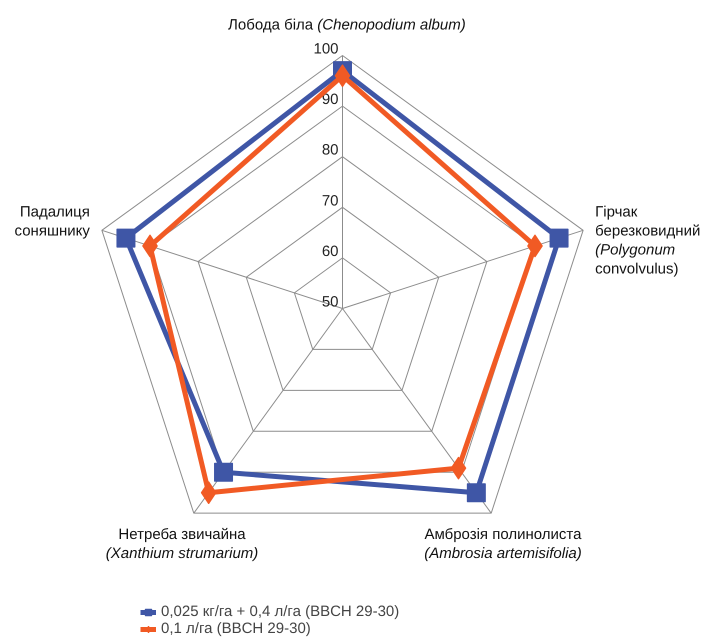 The width and height of the screenshot is (719, 639). I want to click on y-tick-label: 90, so click(330, 99).